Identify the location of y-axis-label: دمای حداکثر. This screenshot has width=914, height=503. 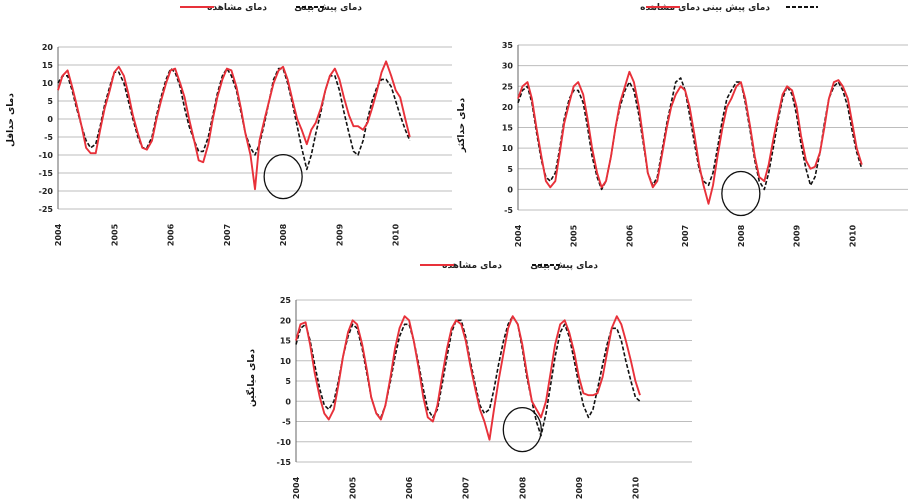
(462, 126).